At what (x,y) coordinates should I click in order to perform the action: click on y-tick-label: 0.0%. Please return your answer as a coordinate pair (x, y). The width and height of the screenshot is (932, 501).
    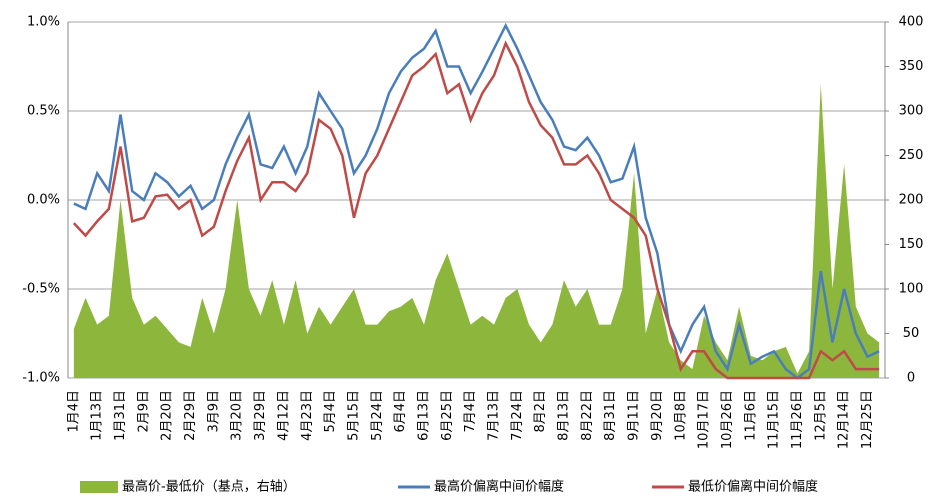
    Looking at the image, I should click on (43, 200).